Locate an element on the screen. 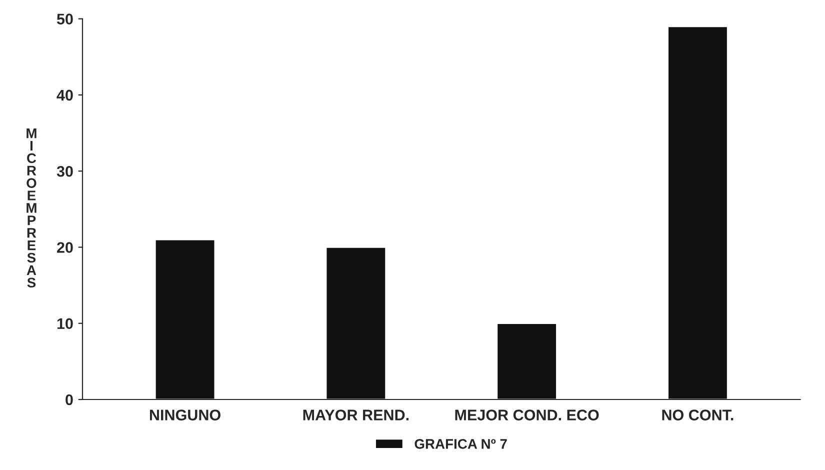  x-tick-label: NINGUNO is located at coordinates (185, 415).